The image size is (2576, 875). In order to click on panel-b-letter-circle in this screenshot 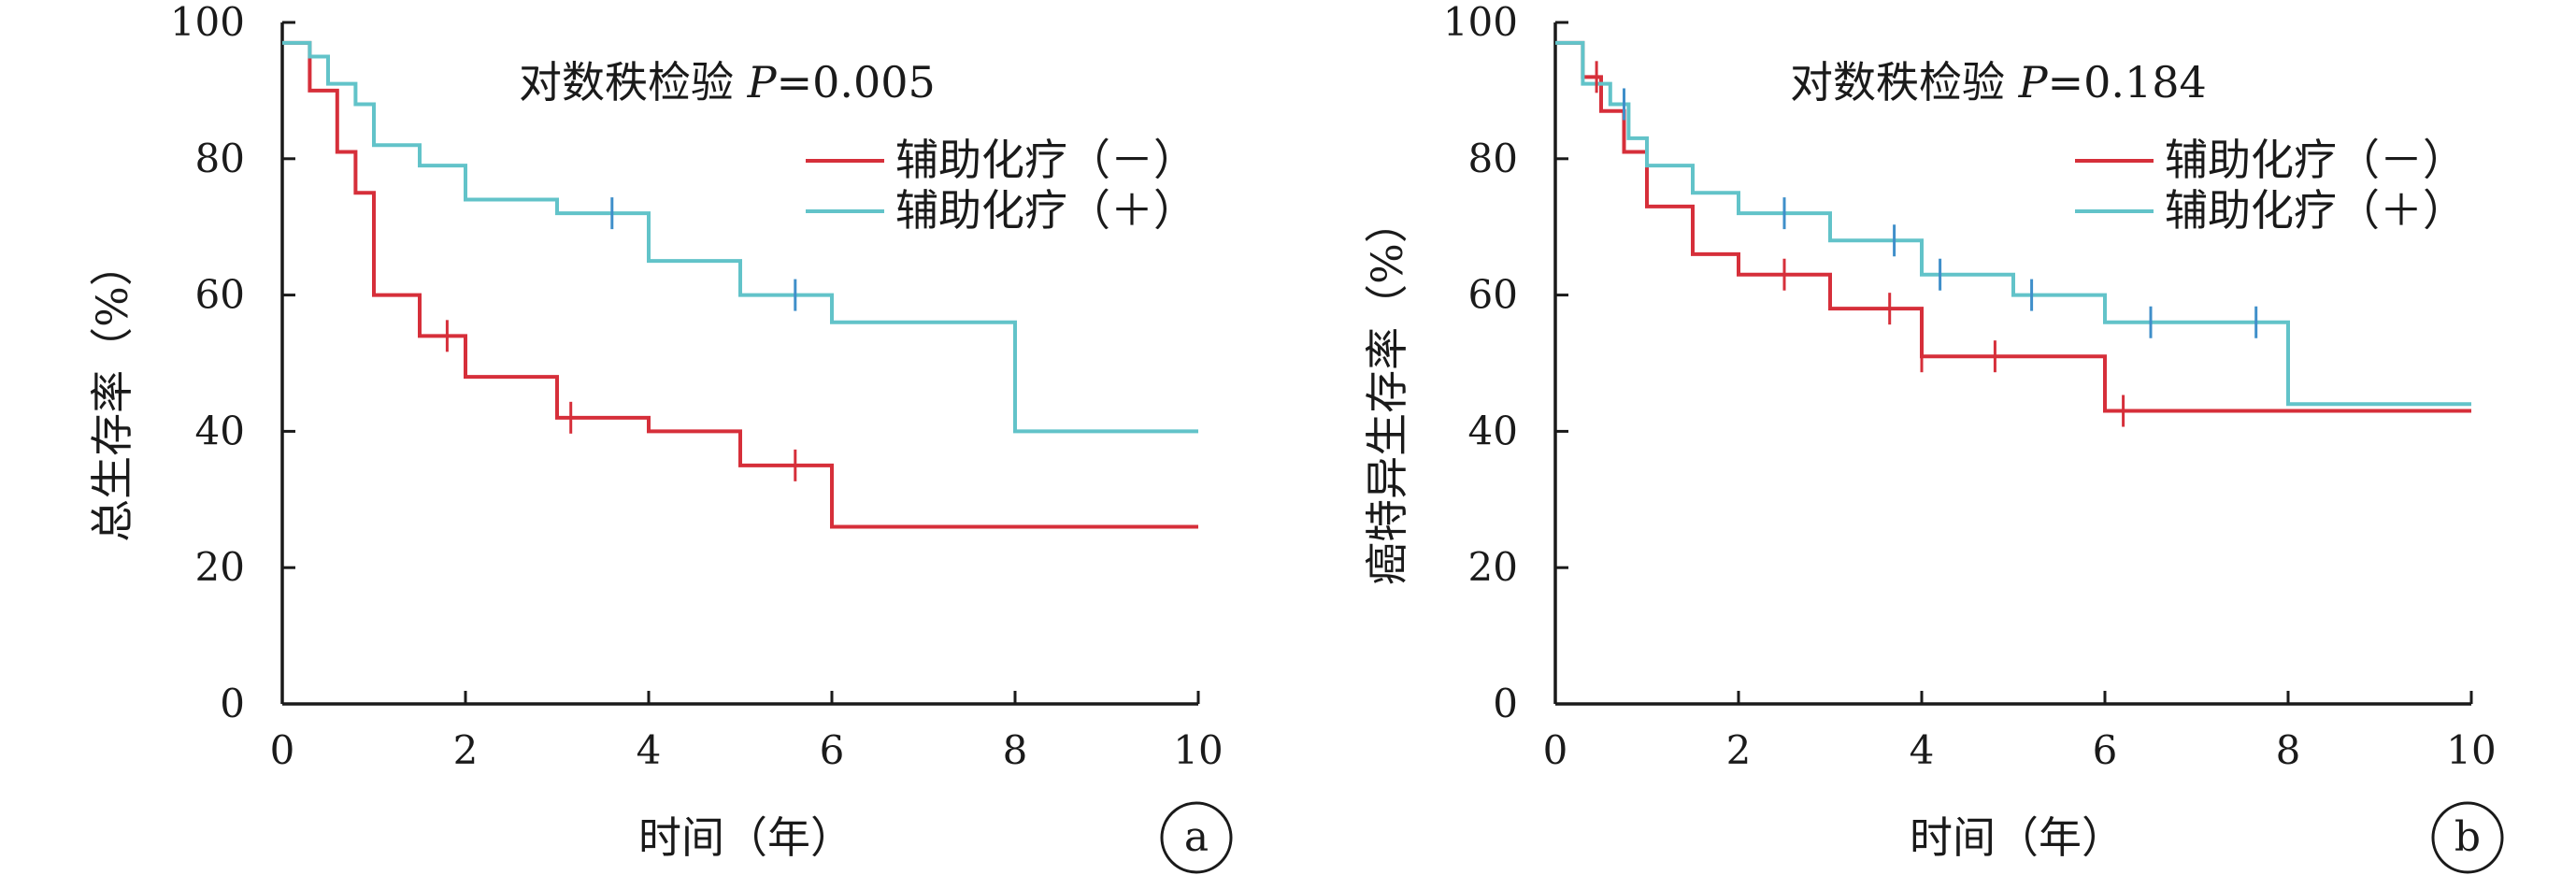, I will do `click(2467, 837)`.